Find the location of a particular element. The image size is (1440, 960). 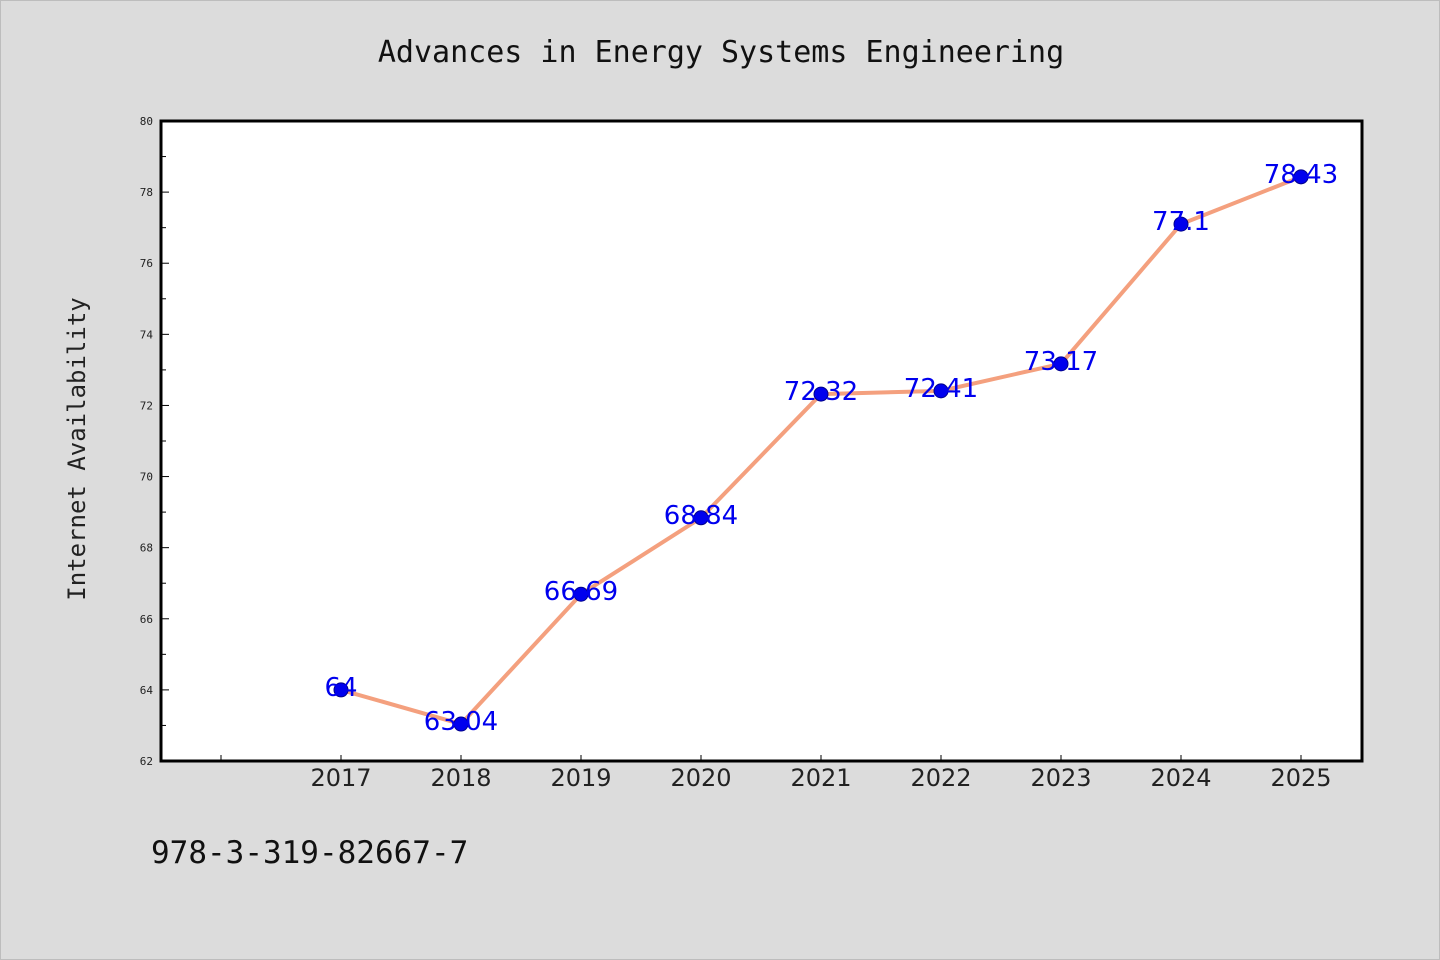

x-tick-label: 2023 is located at coordinates (1060, 778).